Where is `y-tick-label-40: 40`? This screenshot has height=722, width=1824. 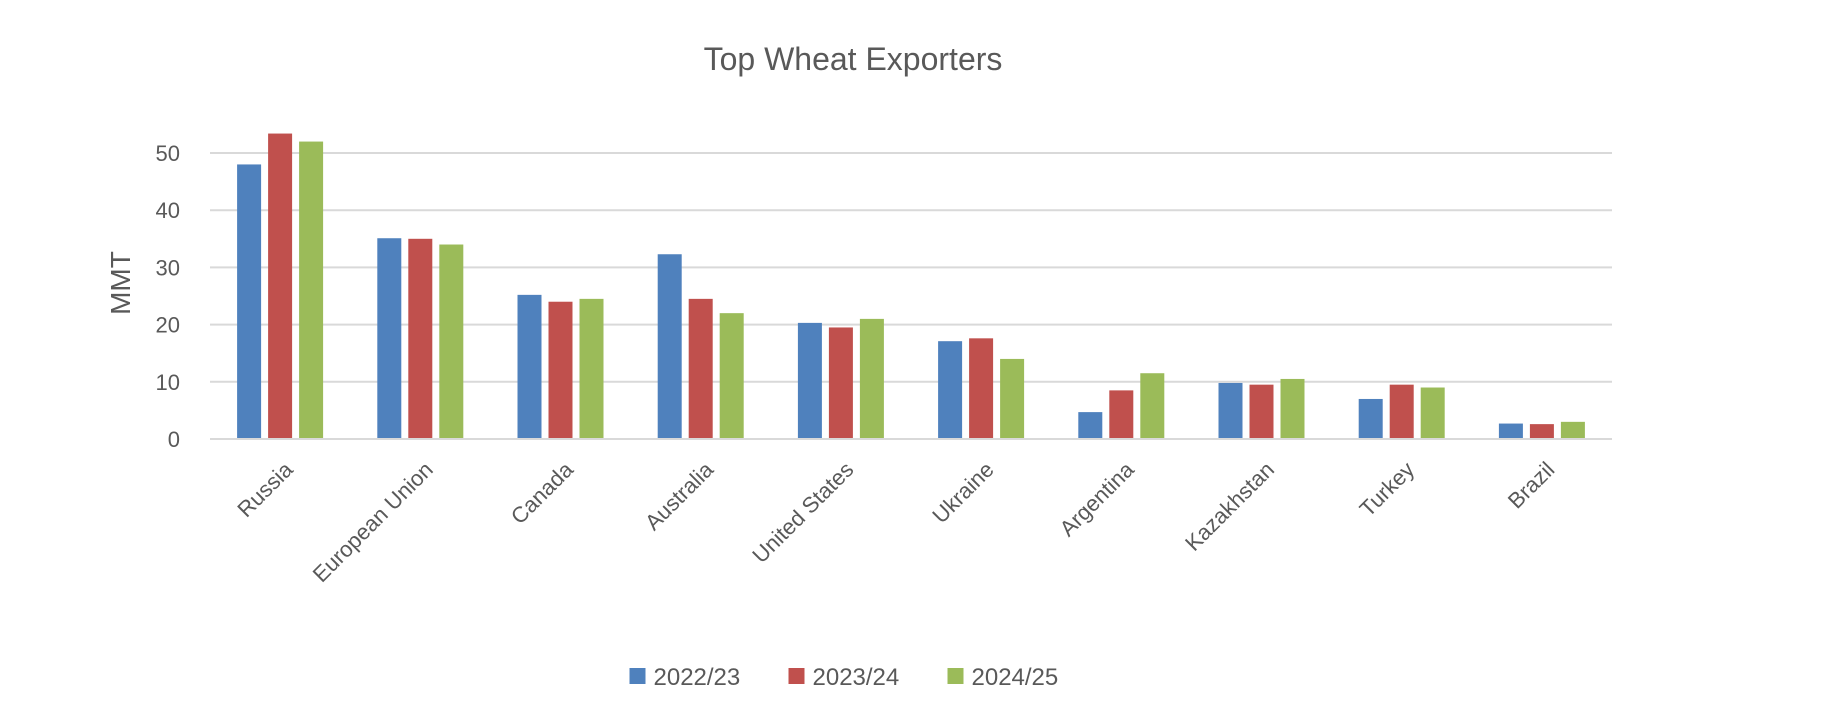
y-tick-label-40: 40 is located at coordinates (168, 210).